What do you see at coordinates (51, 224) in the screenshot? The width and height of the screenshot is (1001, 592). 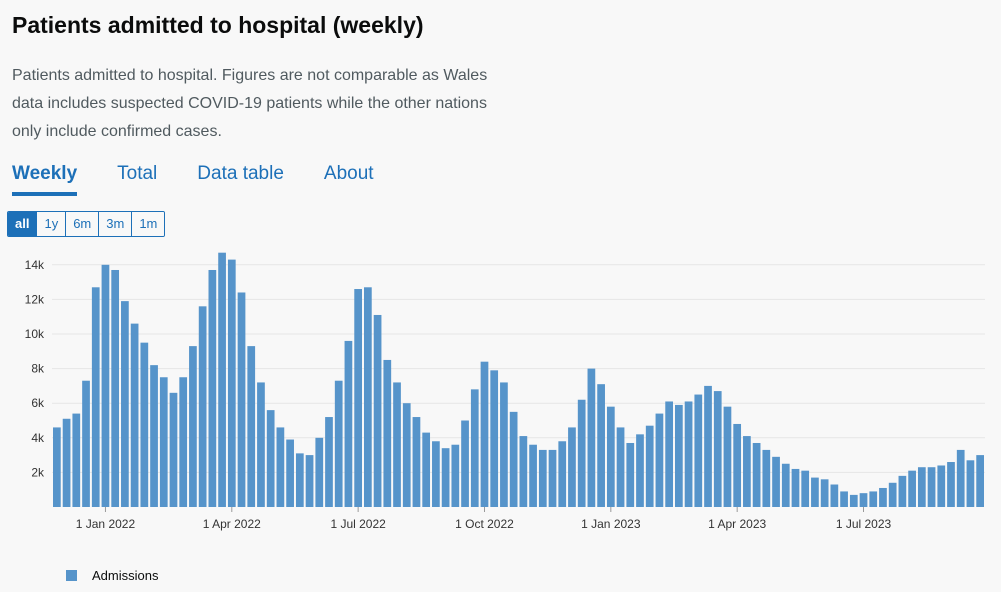 I see `range-1y-button: 1y` at bounding box center [51, 224].